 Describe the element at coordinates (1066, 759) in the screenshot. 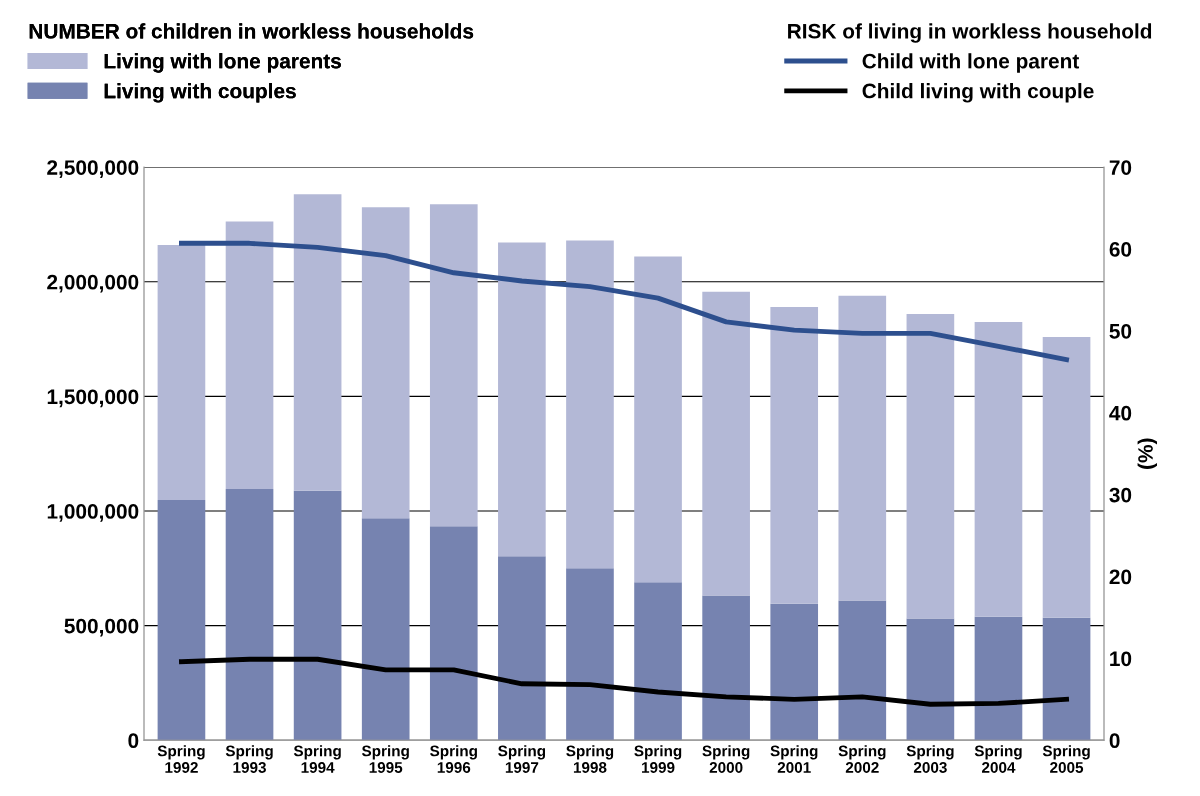

I see `x-tick-label: Spring 2005` at that location.